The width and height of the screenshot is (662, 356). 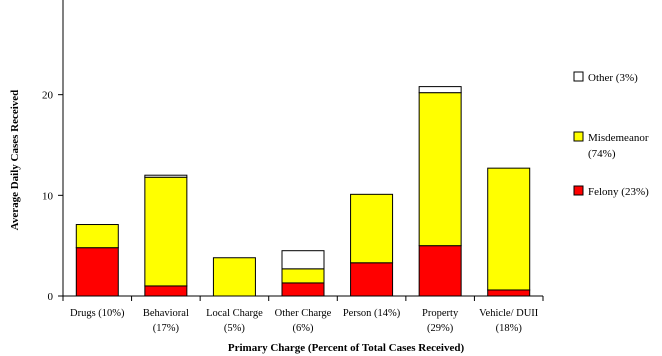 I want to click on x-category-label-line: Other Charge, so click(x=303, y=313).